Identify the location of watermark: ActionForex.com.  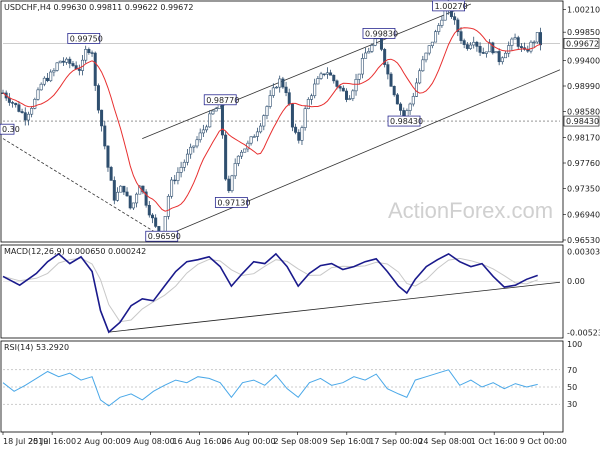
(470, 210).